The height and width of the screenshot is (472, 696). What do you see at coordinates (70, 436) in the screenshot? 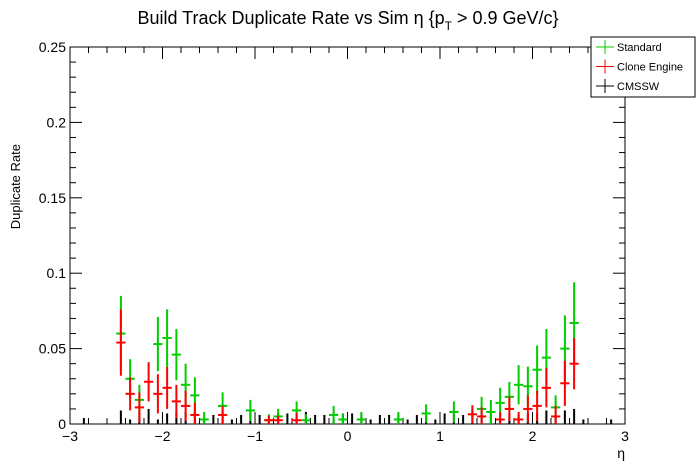
I see `x-tick-label: −3` at bounding box center [70, 436].